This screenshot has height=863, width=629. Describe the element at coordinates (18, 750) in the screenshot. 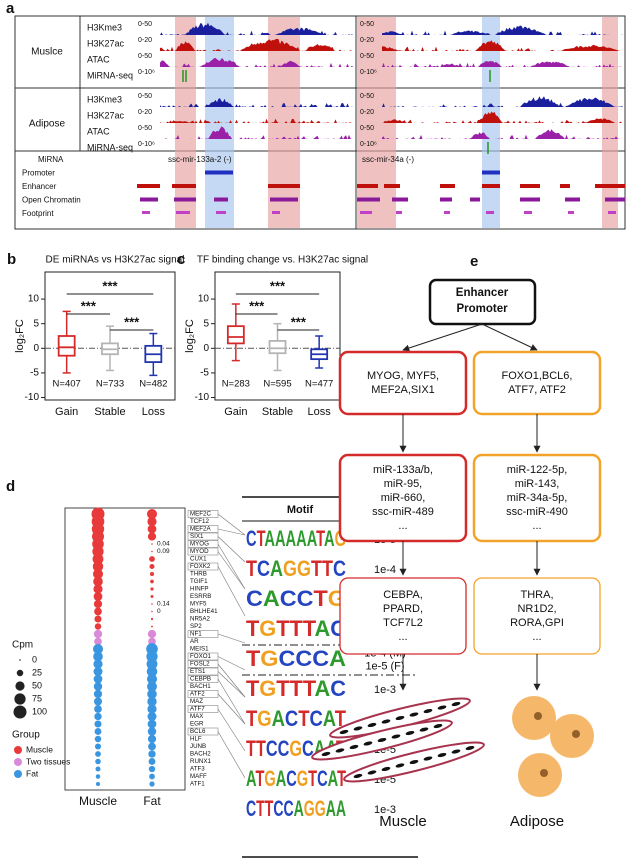

I see `legend-marker` at that location.